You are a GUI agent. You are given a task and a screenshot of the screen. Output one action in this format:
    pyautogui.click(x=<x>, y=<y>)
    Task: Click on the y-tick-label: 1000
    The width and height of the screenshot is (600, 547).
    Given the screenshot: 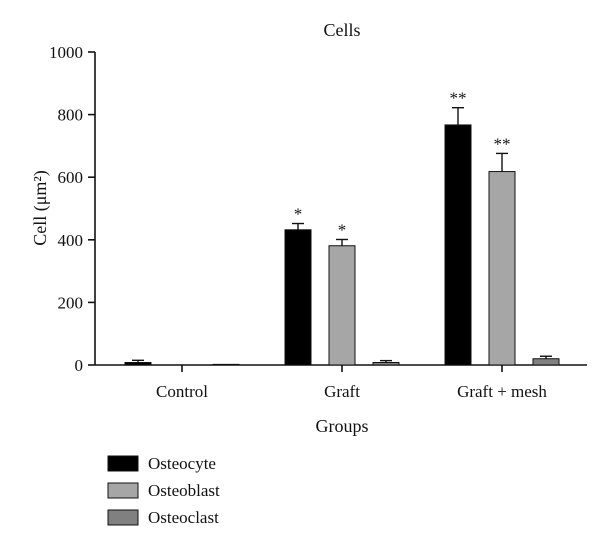 What is the action you would take?
    pyautogui.click(x=66, y=52)
    